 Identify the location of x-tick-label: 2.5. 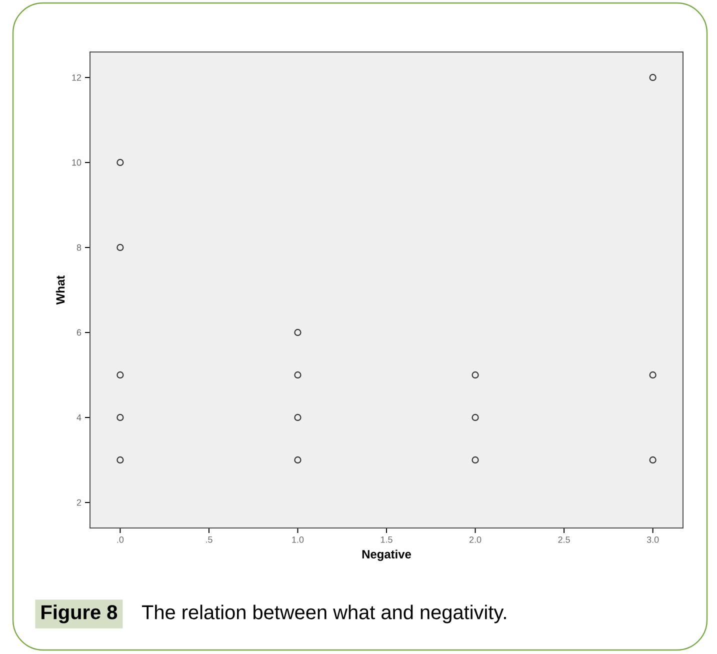
(564, 539).